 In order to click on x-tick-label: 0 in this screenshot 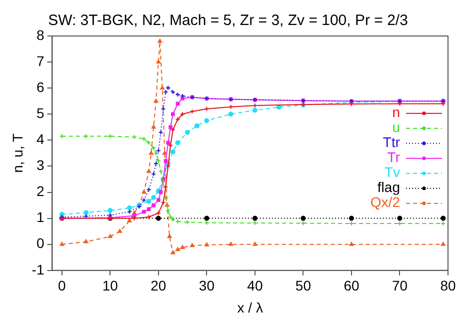, I will do `click(62, 286)`.